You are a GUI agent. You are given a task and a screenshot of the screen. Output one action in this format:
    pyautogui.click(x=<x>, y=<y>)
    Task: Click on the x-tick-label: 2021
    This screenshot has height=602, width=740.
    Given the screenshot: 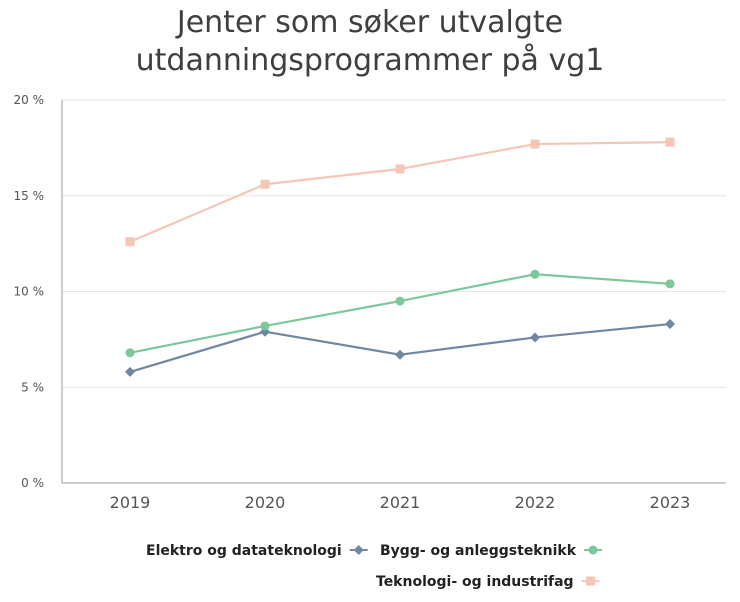 What is the action you would take?
    pyautogui.click(x=400, y=502)
    